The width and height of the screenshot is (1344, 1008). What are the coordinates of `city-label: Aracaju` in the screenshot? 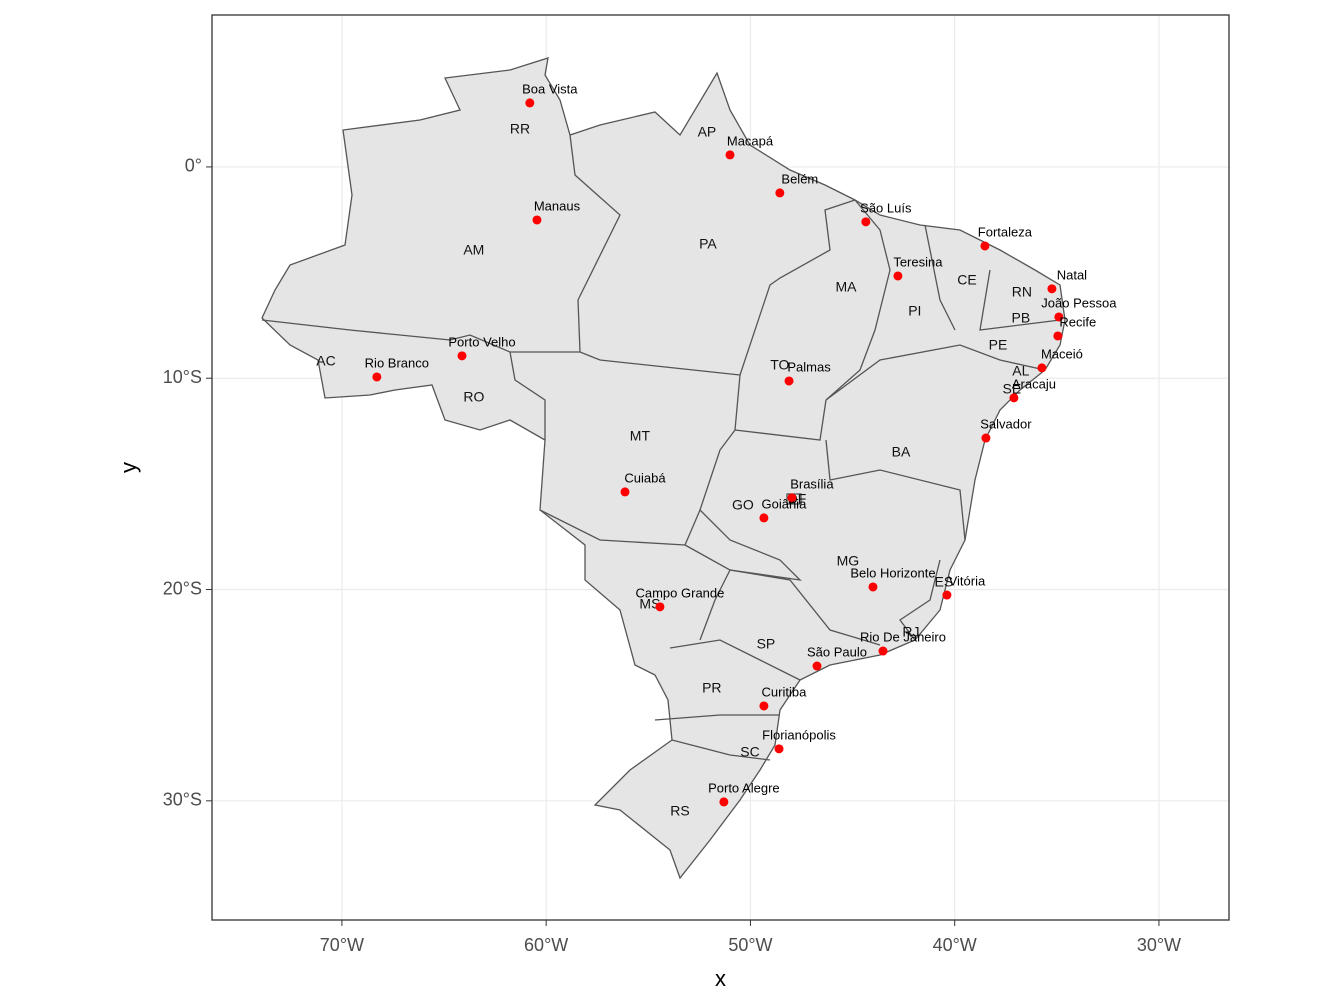 It's located at (1034, 383).